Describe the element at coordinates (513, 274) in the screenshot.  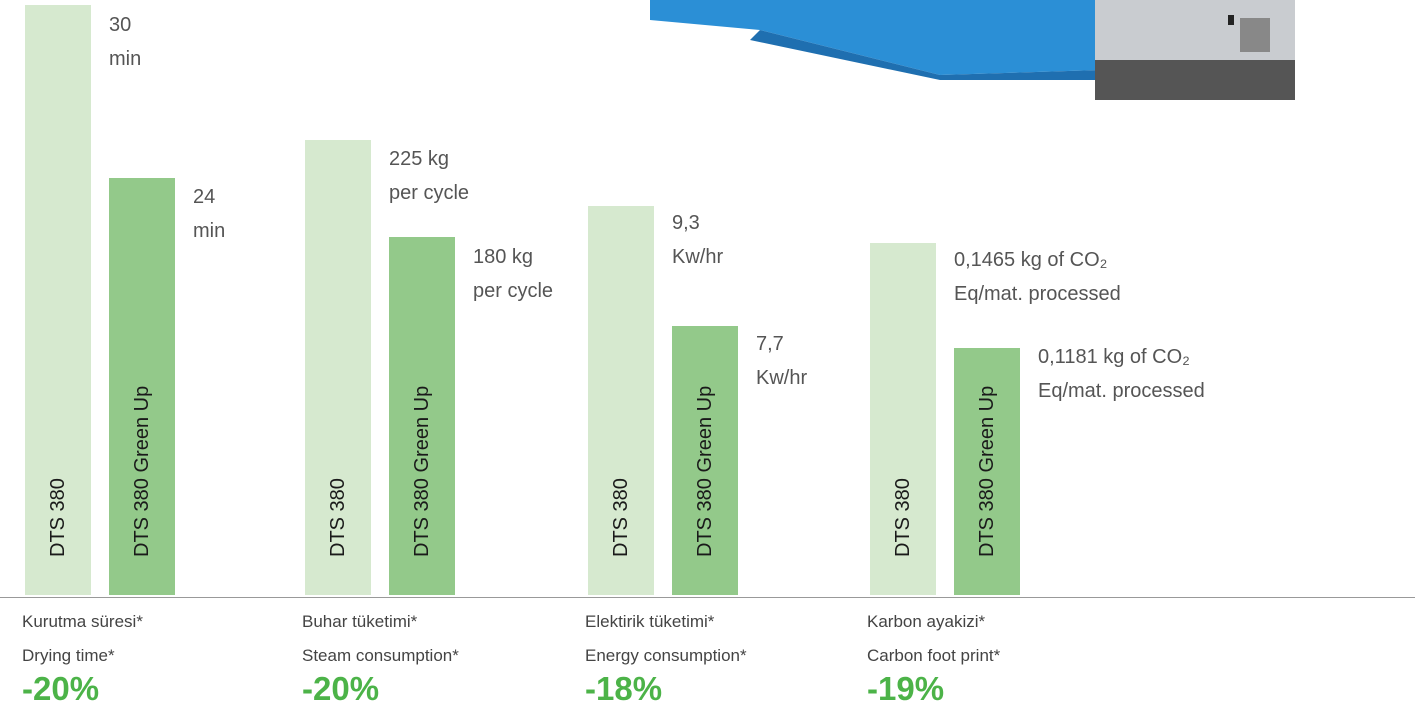
I see `value-label: 180 kg per cycle` at that location.